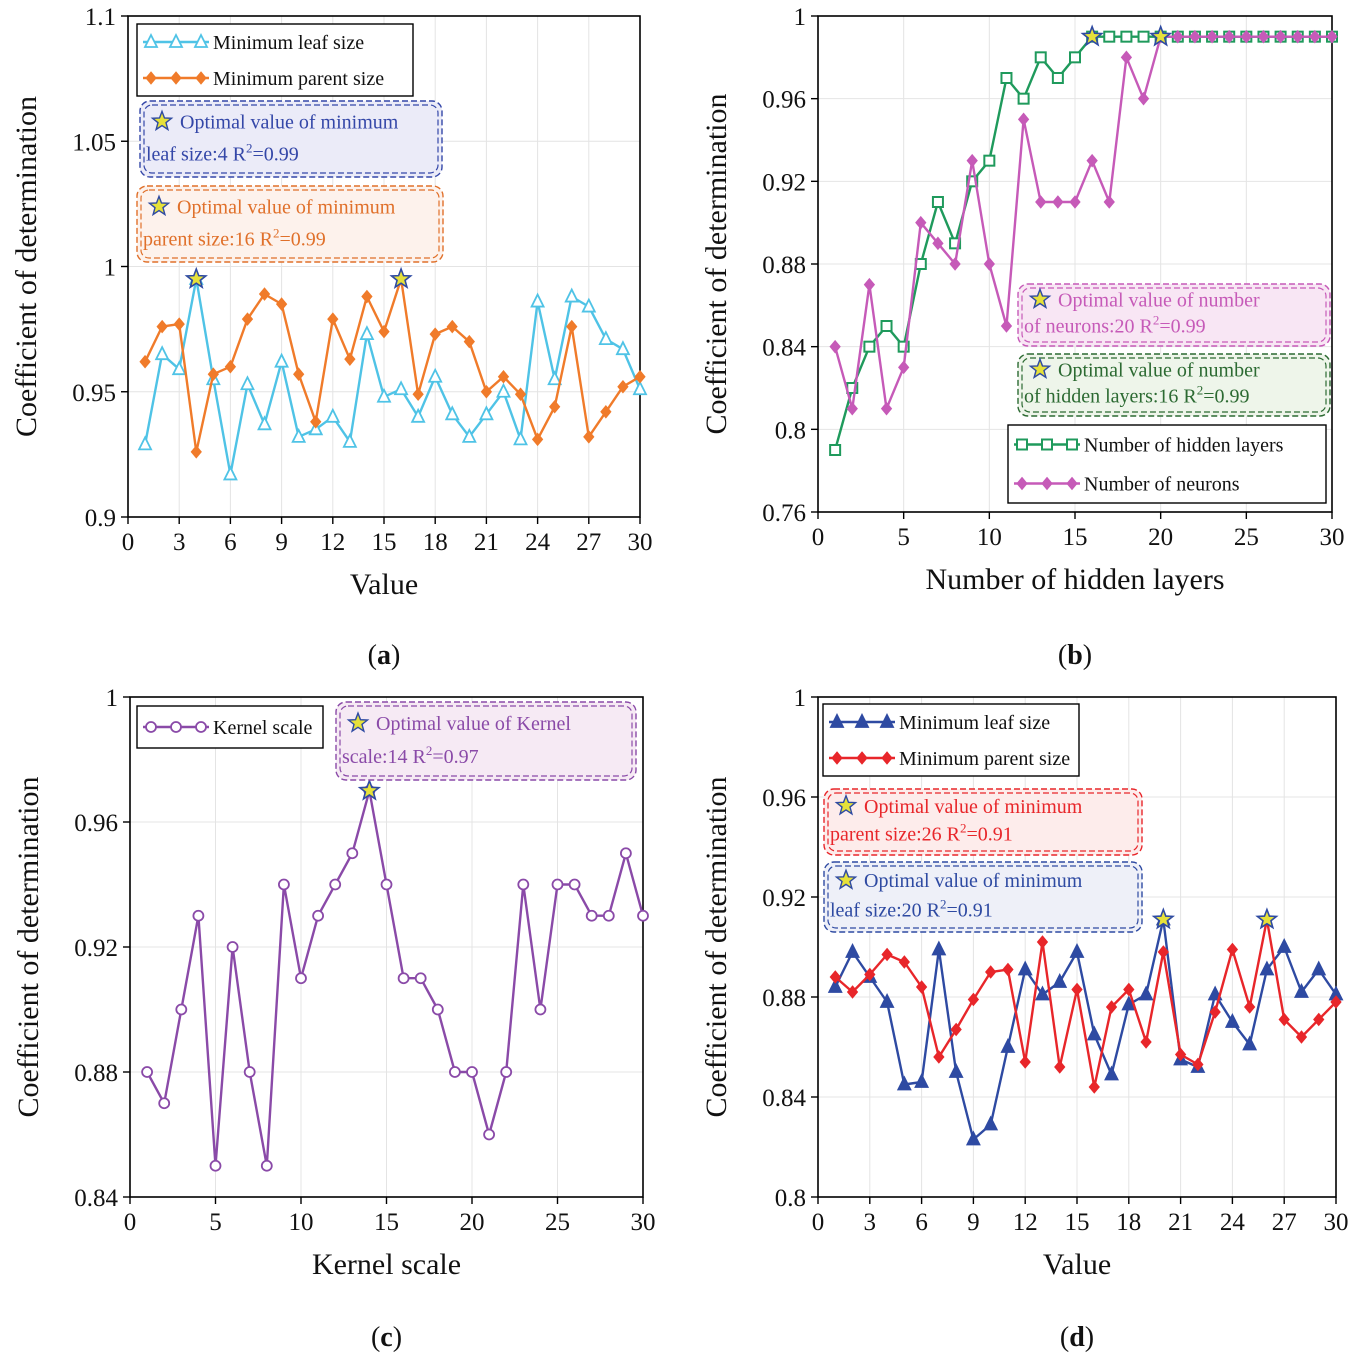  Describe the element at coordinates (196, 154) in the screenshot. I see `annotation-value-prefix: leaf size:4 R` at that location.